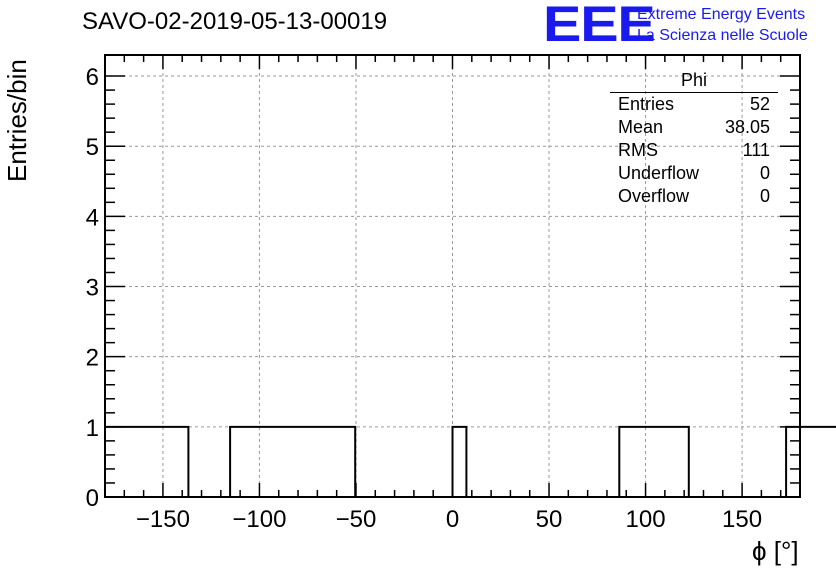 The image size is (836, 572). Describe the element at coordinates (259, 519) in the screenshot. I see `x-tick-label: −100` at that location.